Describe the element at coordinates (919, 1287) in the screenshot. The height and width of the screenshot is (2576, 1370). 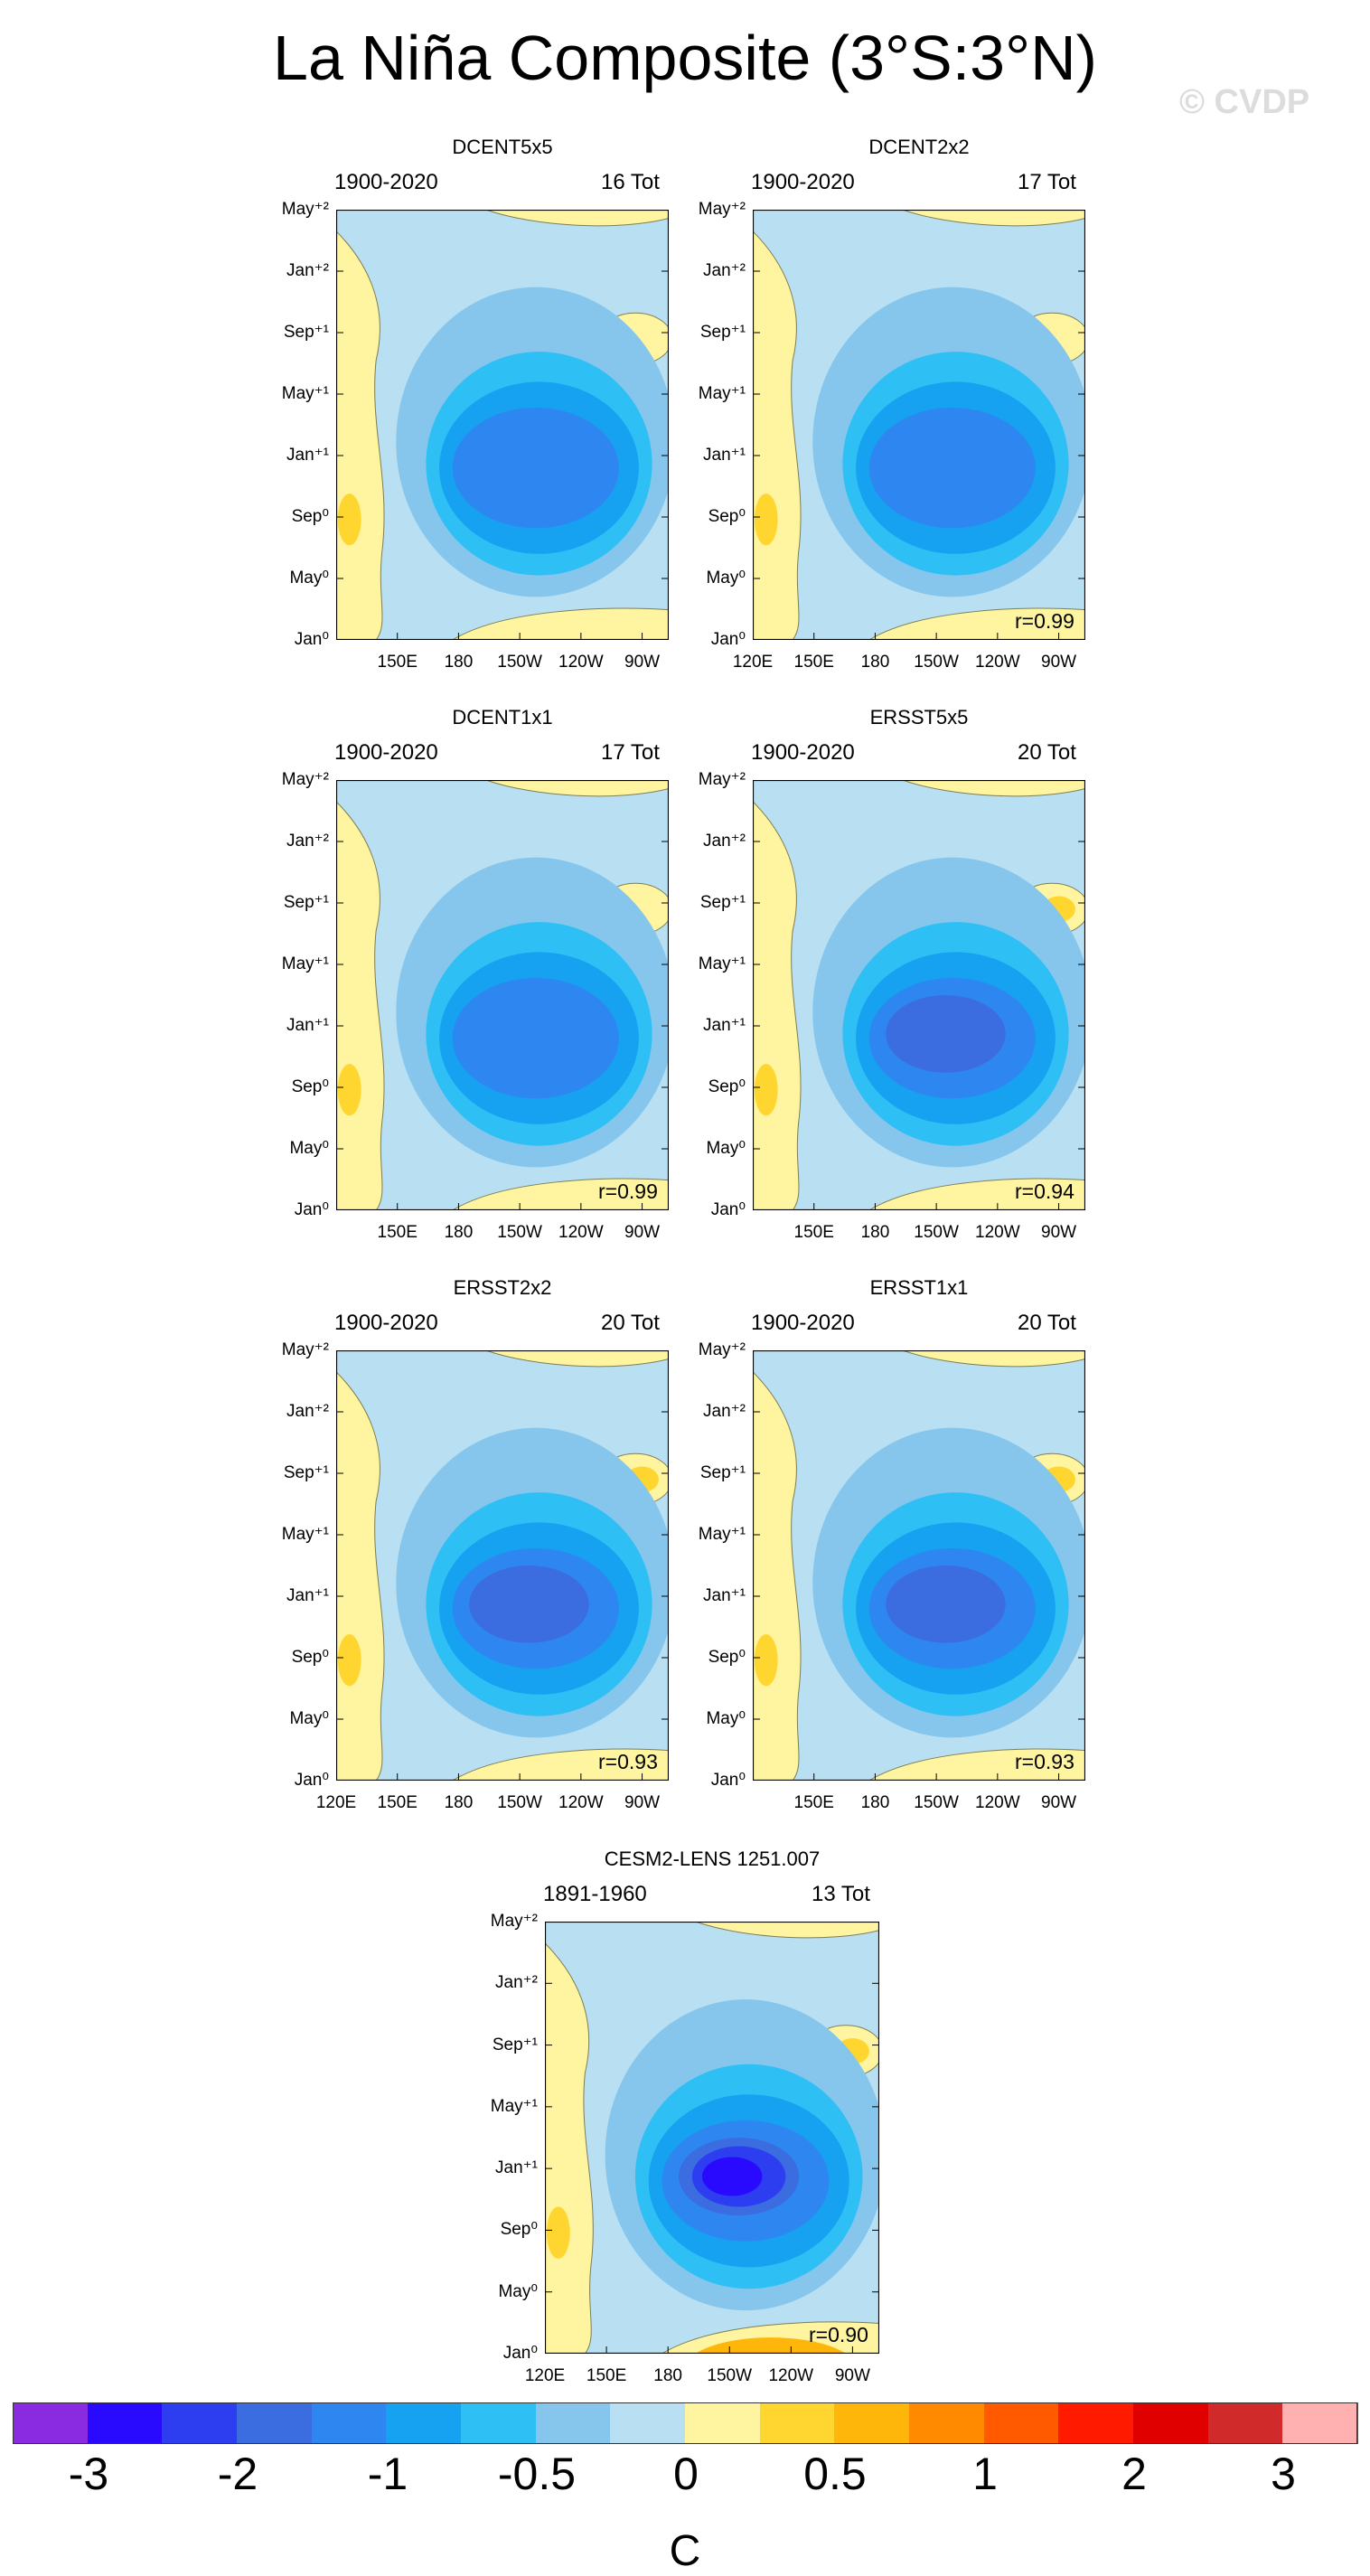
I see `panel-title: ERSST1x1` at that location.